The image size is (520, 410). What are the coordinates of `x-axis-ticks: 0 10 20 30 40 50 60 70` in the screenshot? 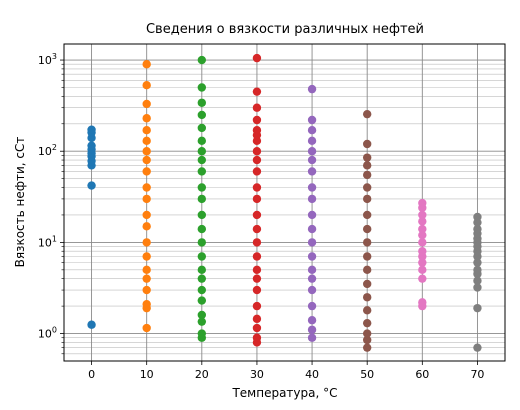 It's located at (286, 371).